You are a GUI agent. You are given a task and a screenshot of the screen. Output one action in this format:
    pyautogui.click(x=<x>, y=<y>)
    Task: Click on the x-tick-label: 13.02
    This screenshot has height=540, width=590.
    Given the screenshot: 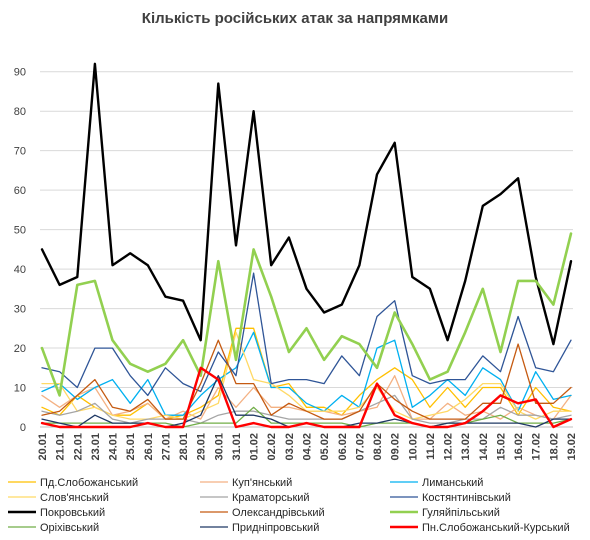 What is the action you would take?
    pyautogui.click(x=466, y=447)
    